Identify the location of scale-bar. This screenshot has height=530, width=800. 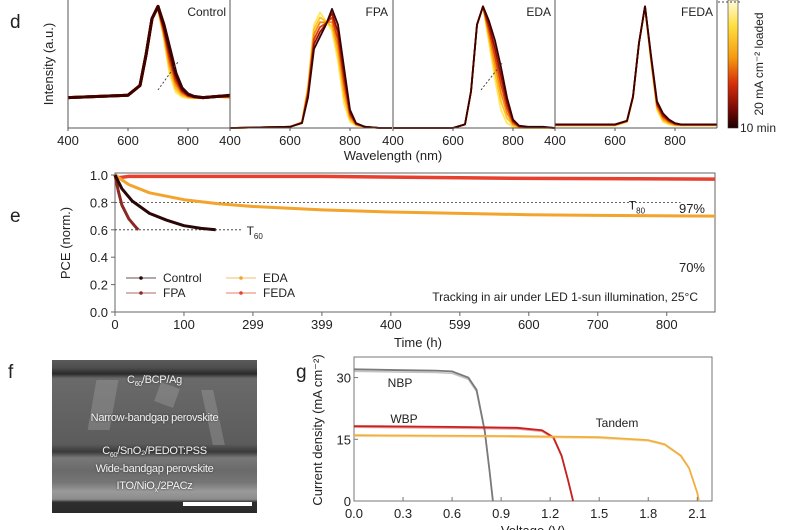
(217, 504).